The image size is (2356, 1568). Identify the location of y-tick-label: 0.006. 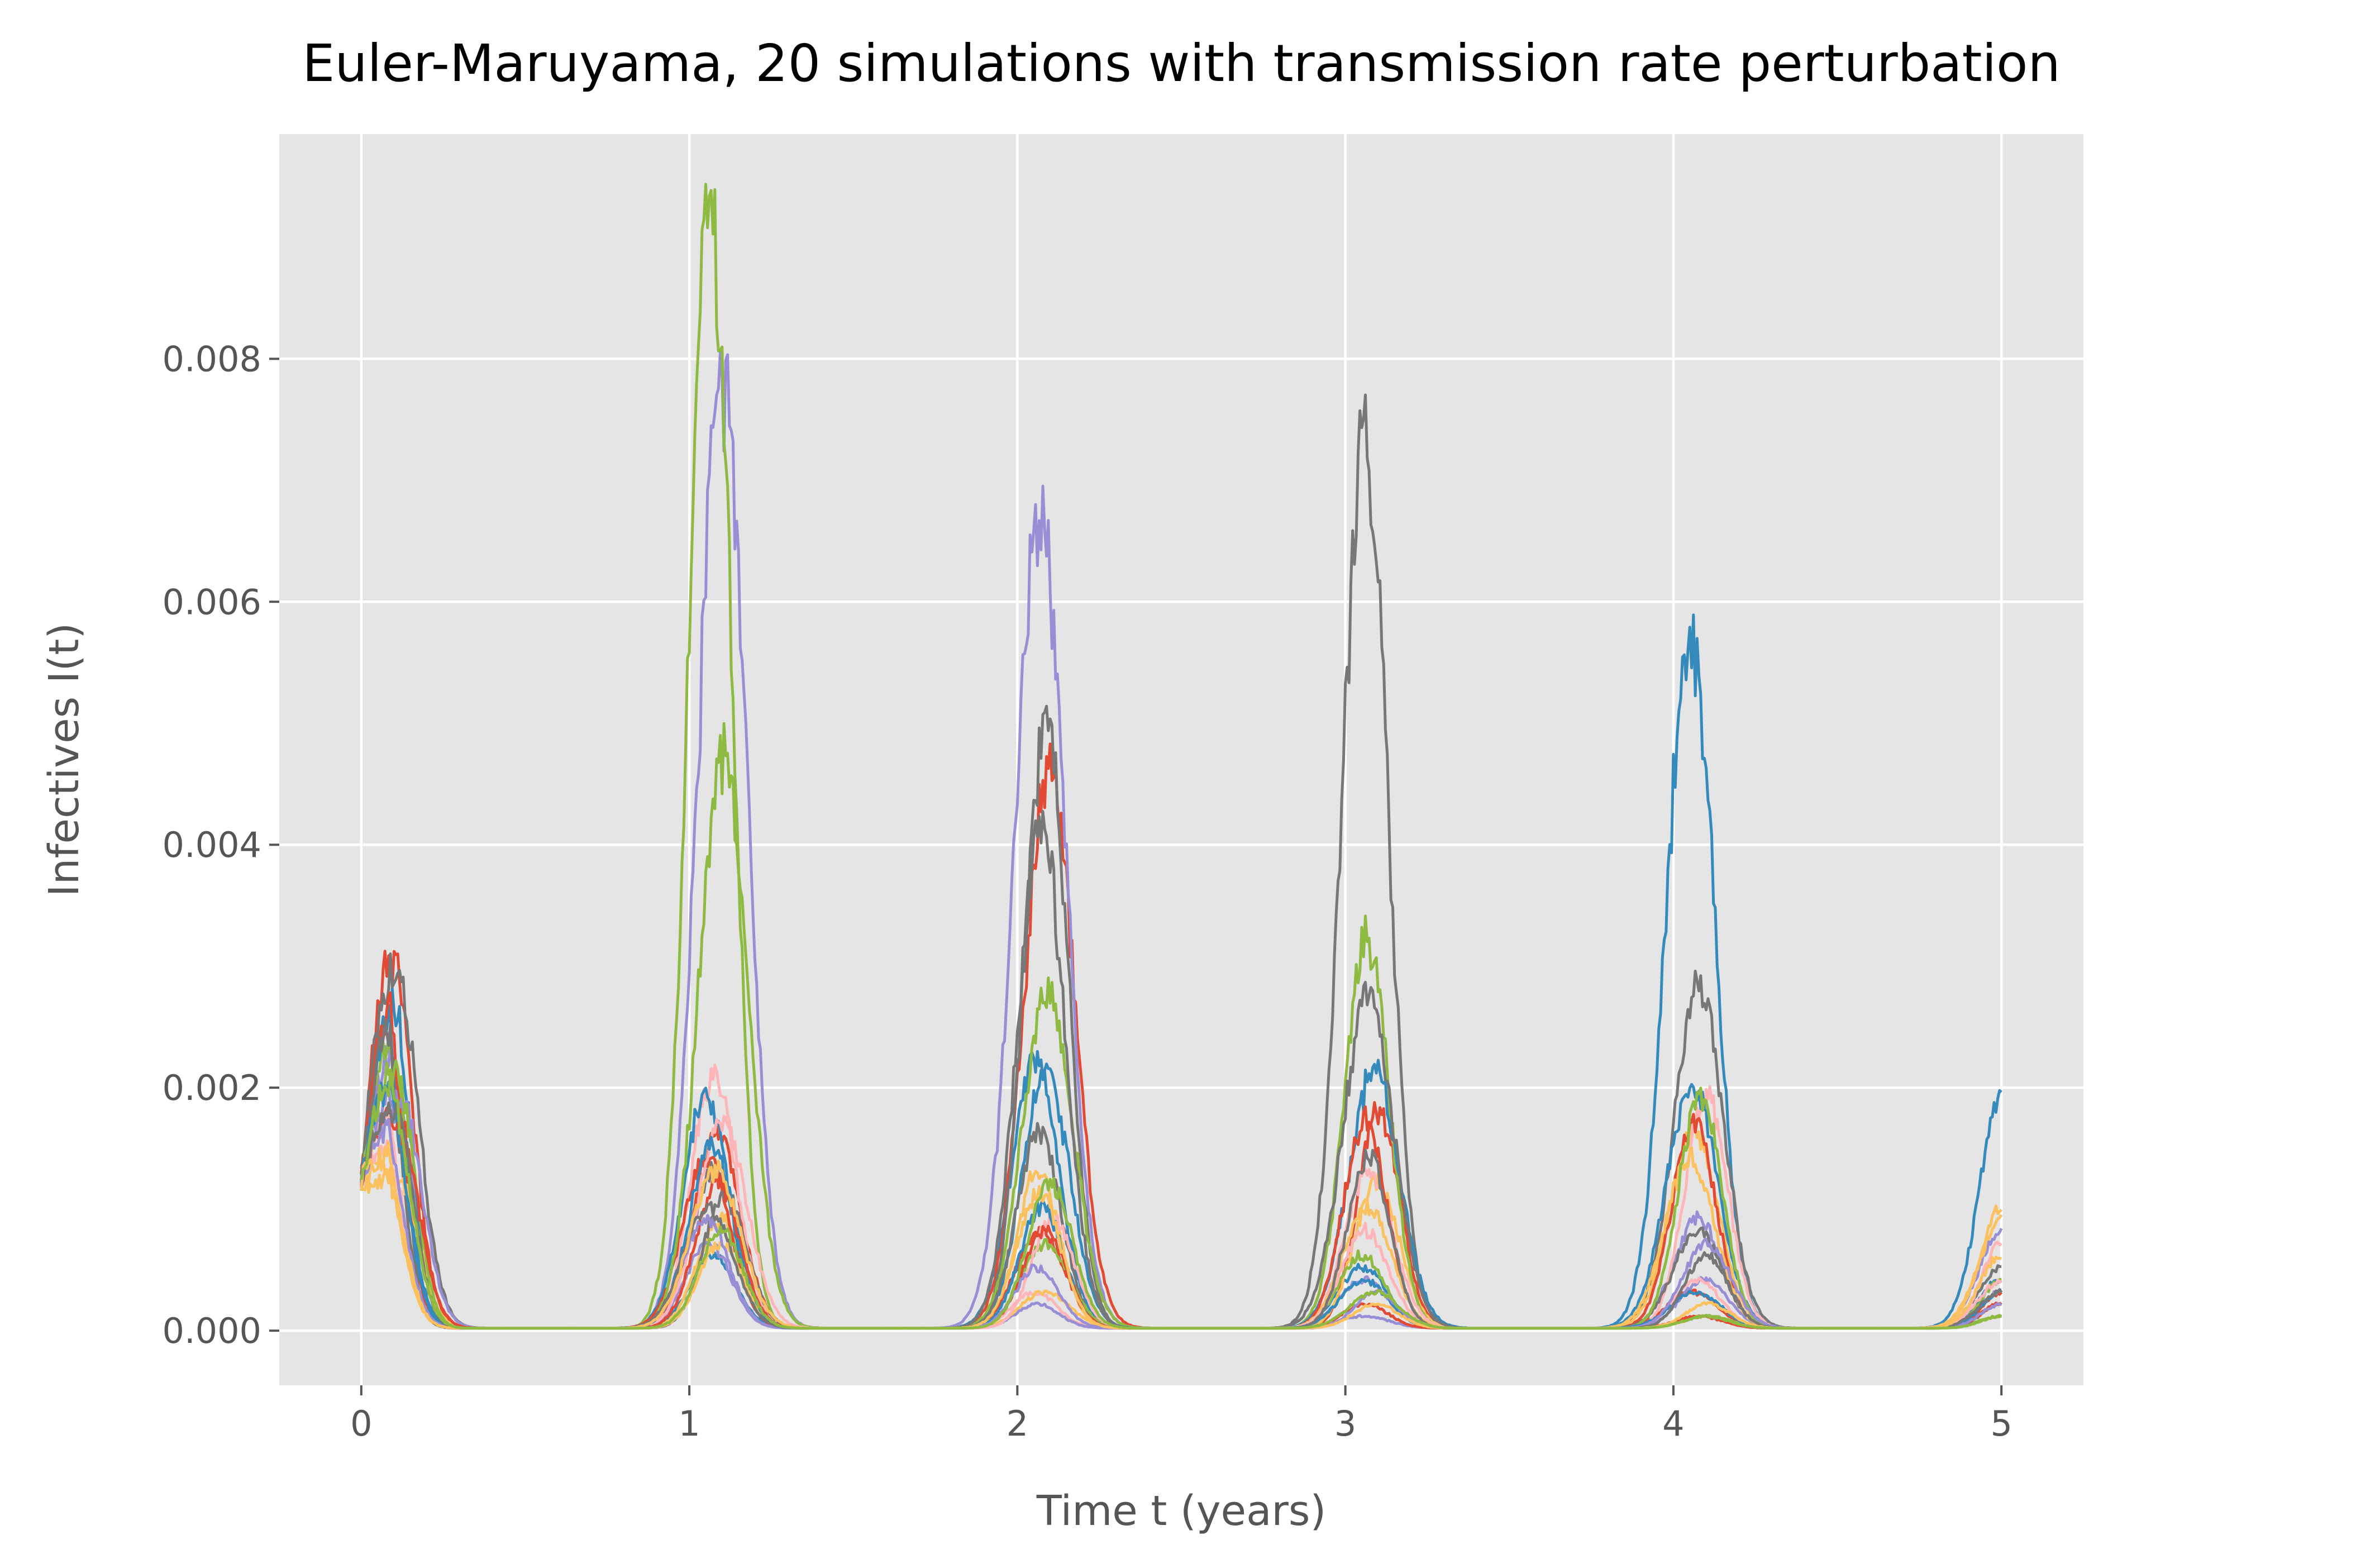
(212, 602).